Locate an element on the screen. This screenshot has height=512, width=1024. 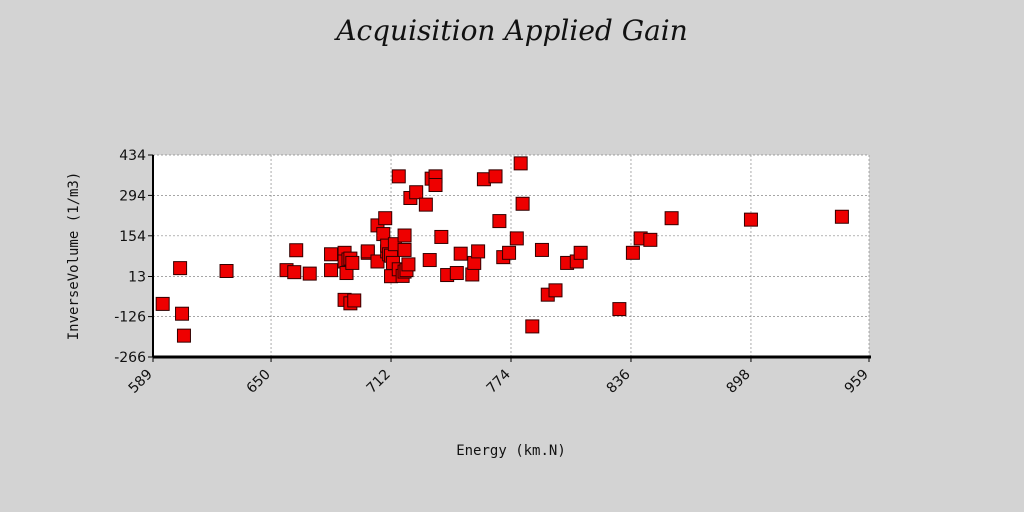
y-tick-label: -266 is located at coordinates (130, 358).